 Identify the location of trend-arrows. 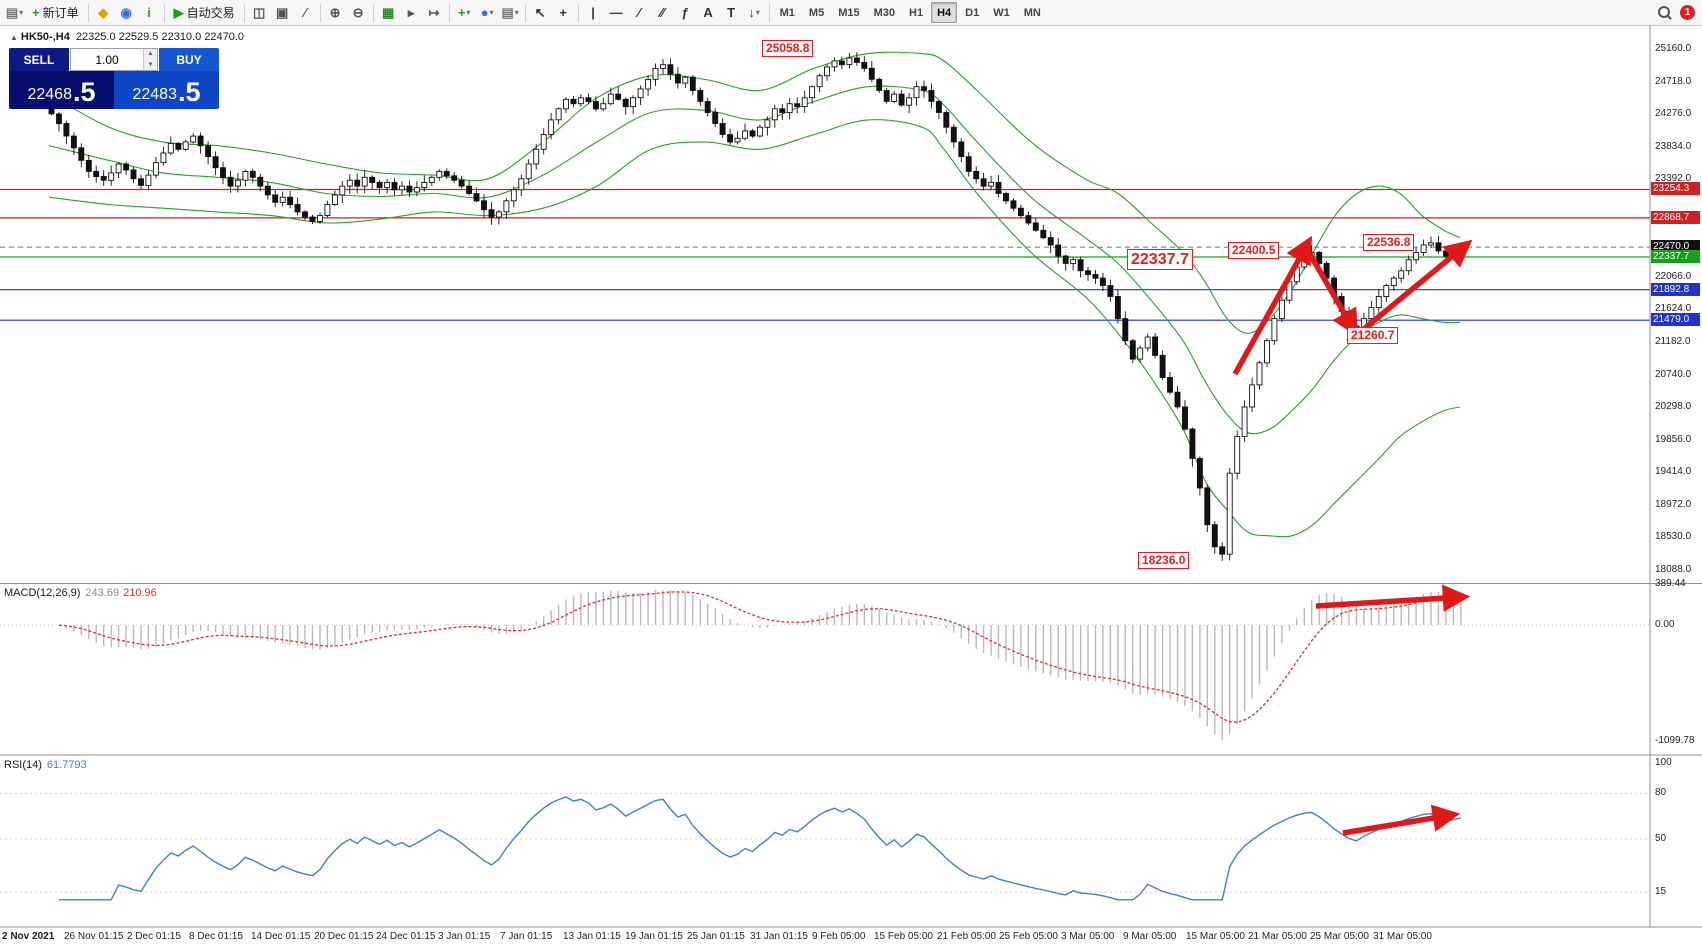
(1352, 535).